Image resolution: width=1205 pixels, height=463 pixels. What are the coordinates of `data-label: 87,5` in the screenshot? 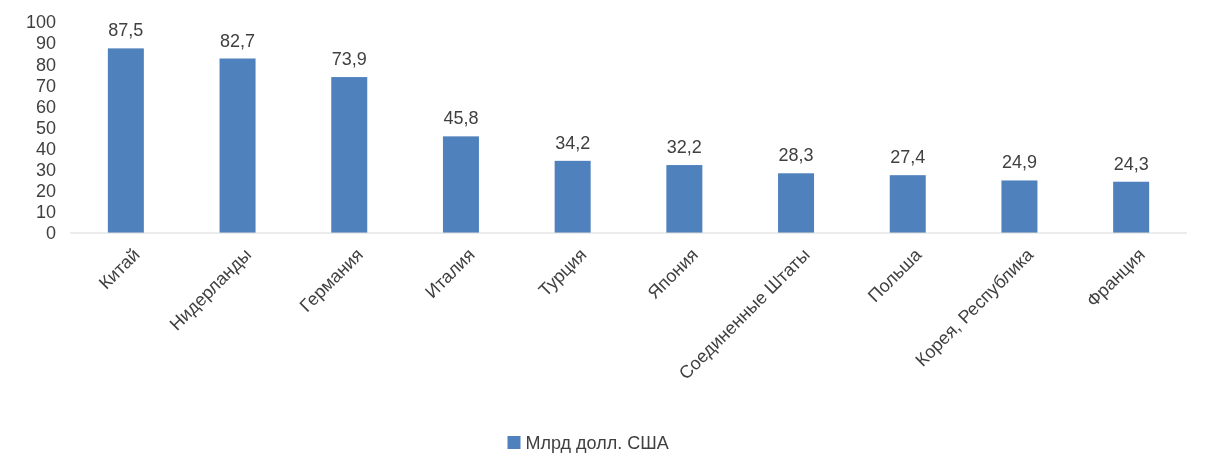 It's located at (126, 30).